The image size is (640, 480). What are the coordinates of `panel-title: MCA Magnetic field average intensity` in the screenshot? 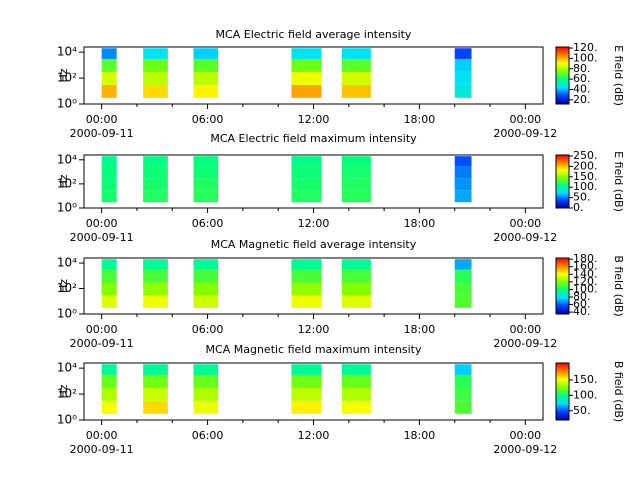 It's located at (314, 244).